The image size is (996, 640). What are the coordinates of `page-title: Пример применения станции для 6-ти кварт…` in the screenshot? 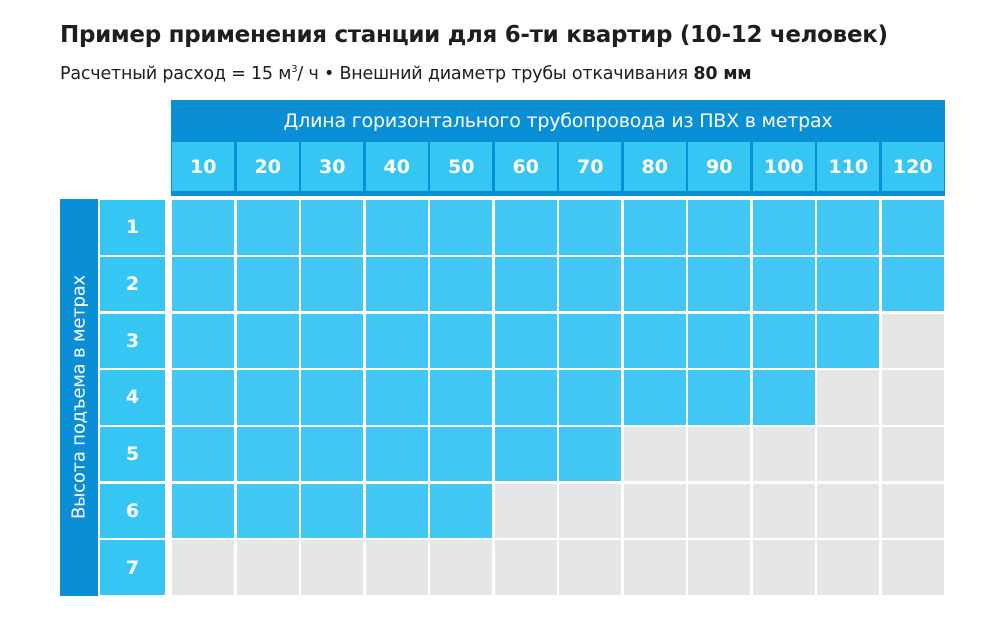 It's located at (474, 35).